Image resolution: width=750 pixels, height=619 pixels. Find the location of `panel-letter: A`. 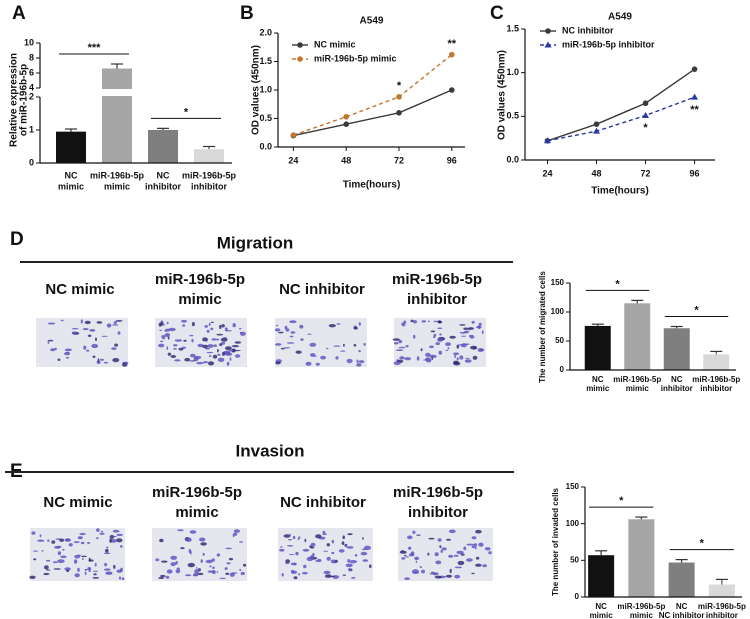

panel-letter: A is located at coordinates (19, 13).